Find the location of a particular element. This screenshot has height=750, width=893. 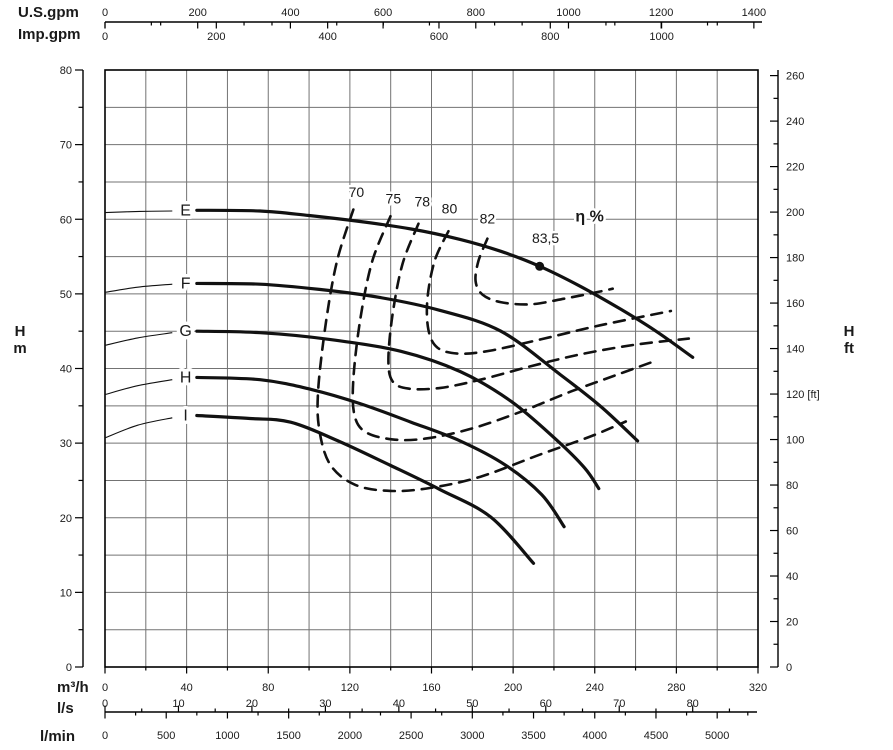

tick-usgpm-1200: 1200 is located at coordinates (661, 13).